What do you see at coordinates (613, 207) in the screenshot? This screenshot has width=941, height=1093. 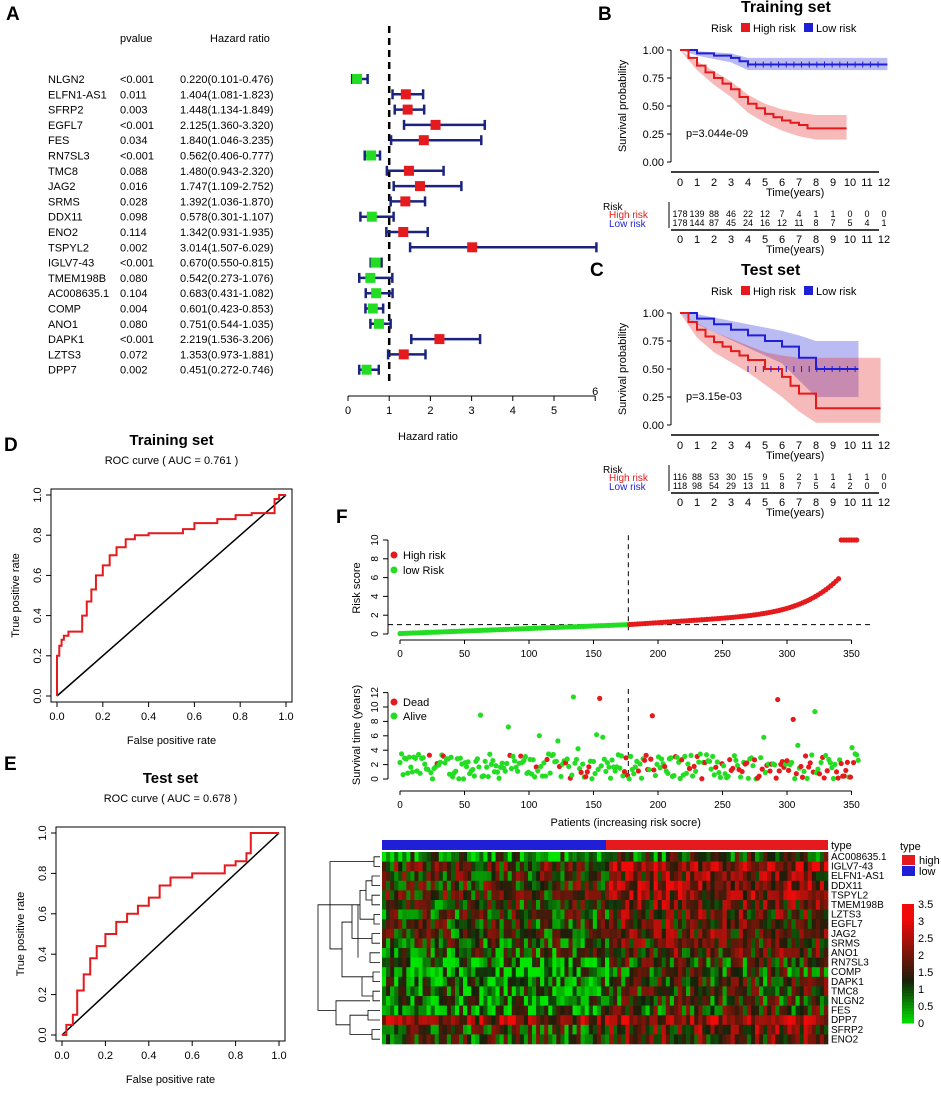 I see `km-table-label: Risk` at bounding box center [613, 207].